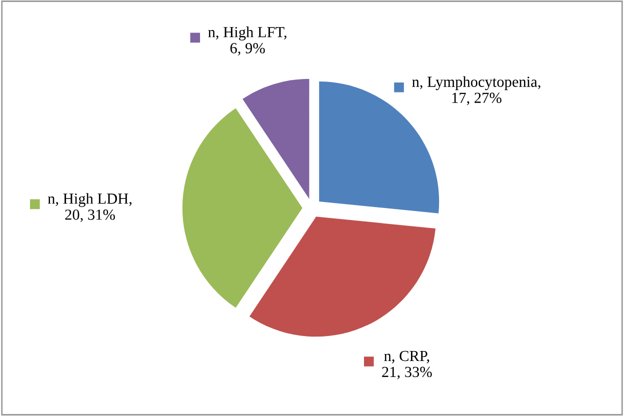  Describe the element at coordinates (476, 91) in the screenshot. I see `data-label: n, Lymphocytopenia, 17, 27%` at that location.